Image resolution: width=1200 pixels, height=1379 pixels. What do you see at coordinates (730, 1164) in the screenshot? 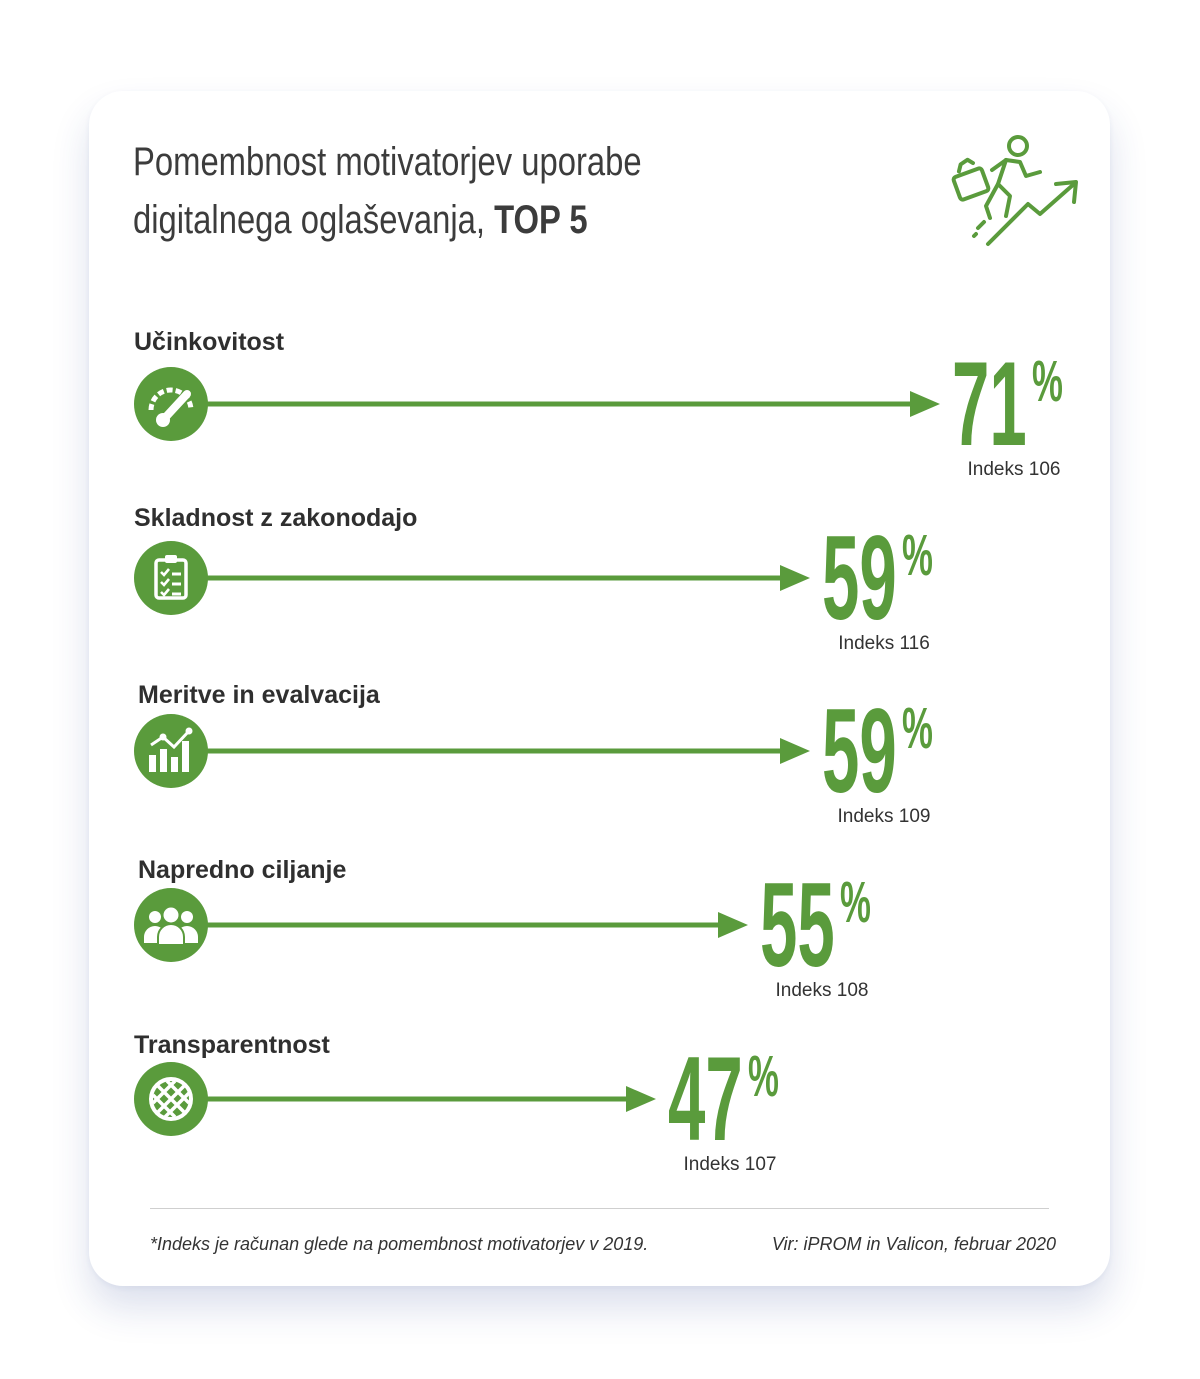
I see `index-label: Indeks 107` at bounding box center [730, 1164].